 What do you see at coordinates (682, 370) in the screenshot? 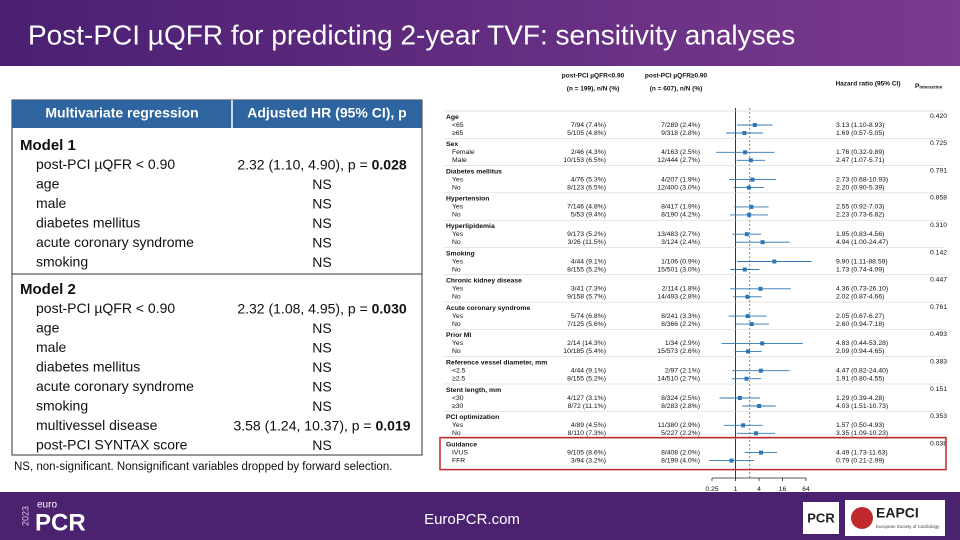
I see `events-high: 2/97 (2.1%)` at bounding box center [682, 370].